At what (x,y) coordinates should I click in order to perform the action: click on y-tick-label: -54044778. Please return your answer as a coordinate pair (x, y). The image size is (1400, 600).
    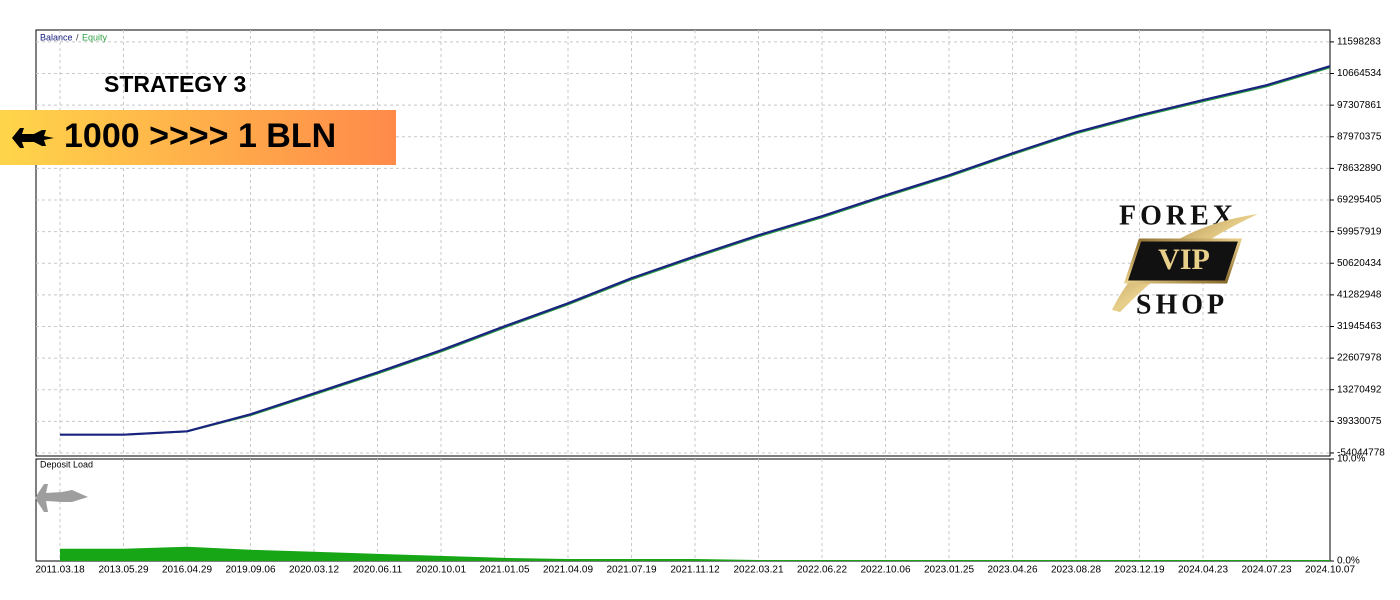
    Looking at the image, I should click on (1361, 453).